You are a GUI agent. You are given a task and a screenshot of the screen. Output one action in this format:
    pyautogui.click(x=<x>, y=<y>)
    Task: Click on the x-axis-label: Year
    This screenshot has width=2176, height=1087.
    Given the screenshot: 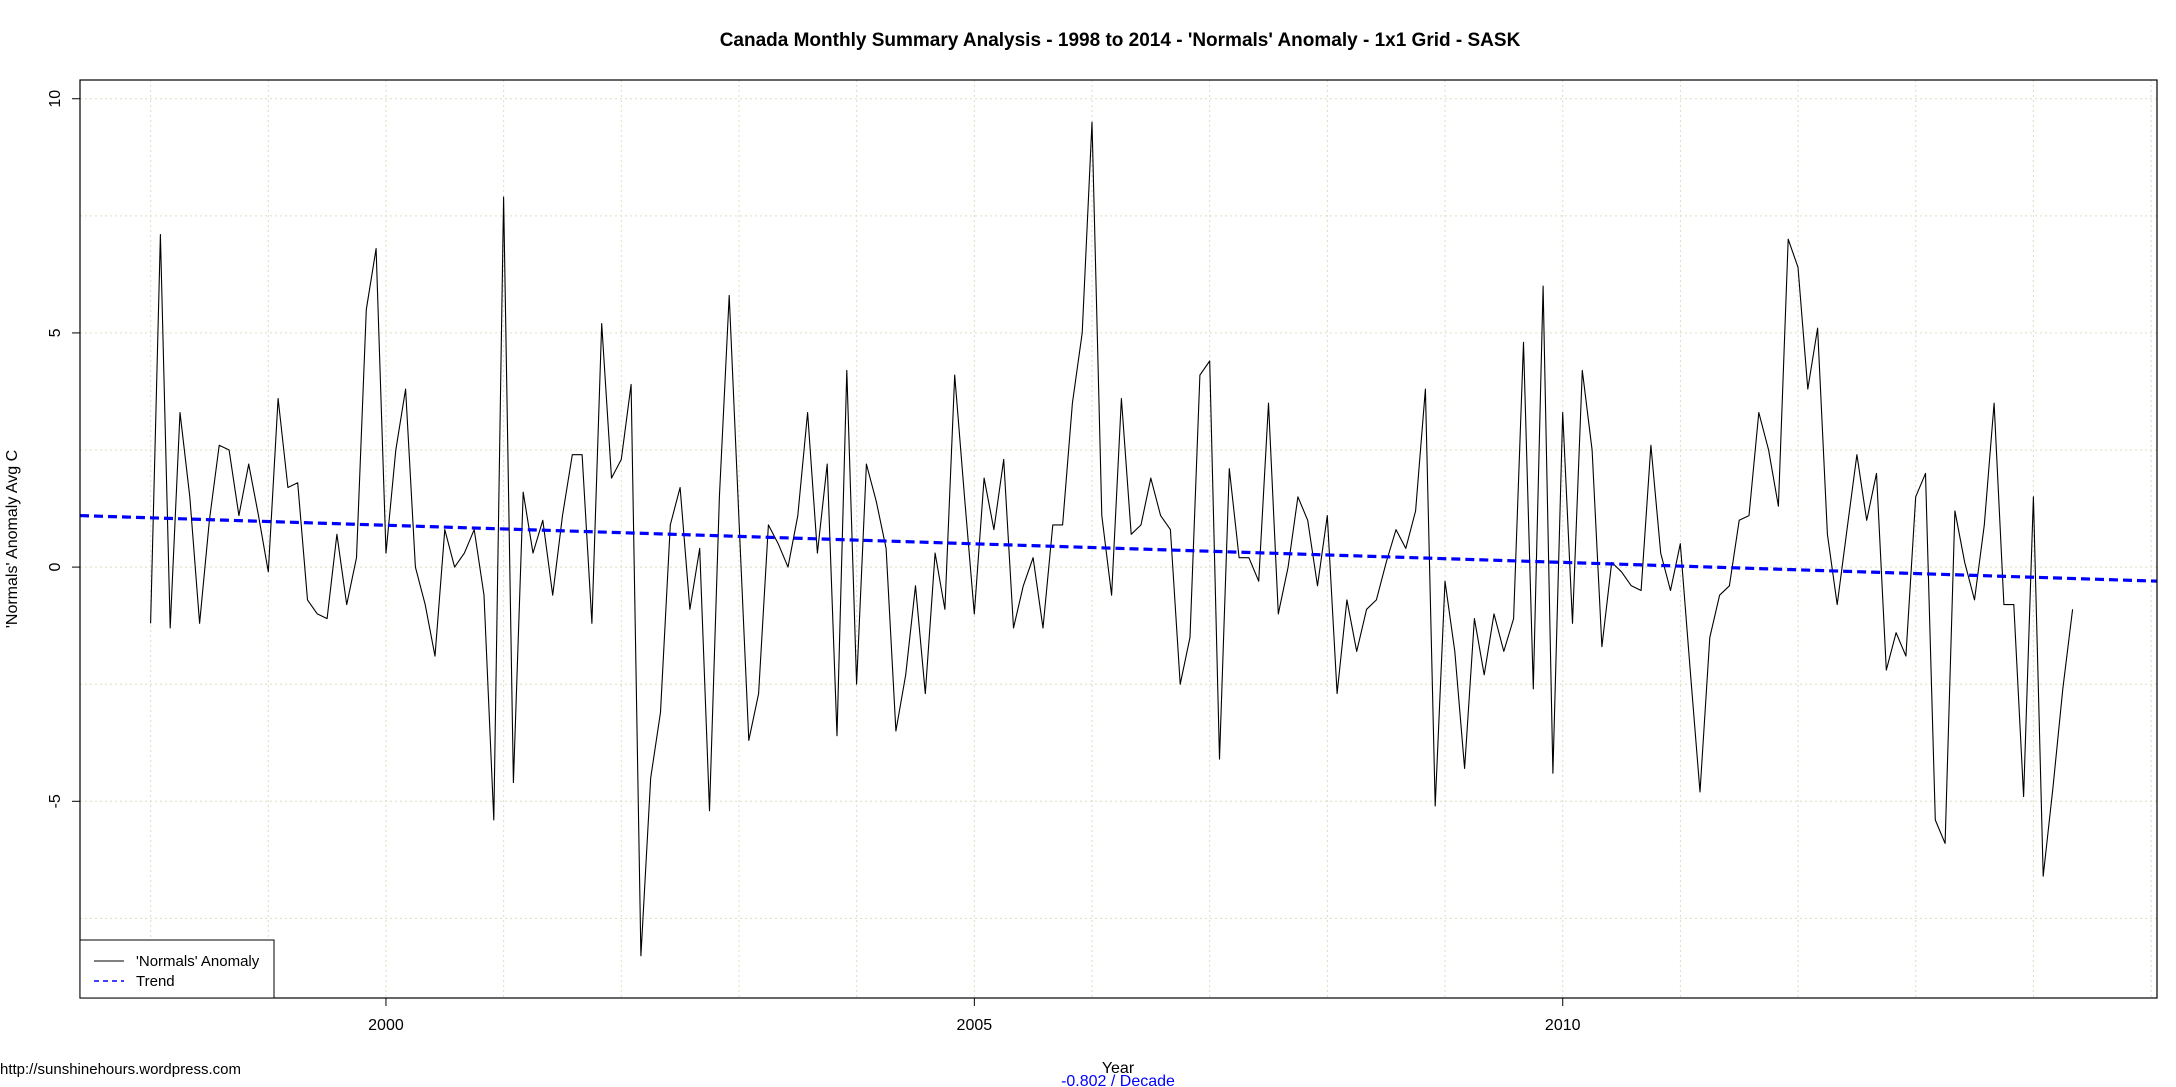 What is the action you would take?
    pyautogui.click(x=1118, y=1068)
    